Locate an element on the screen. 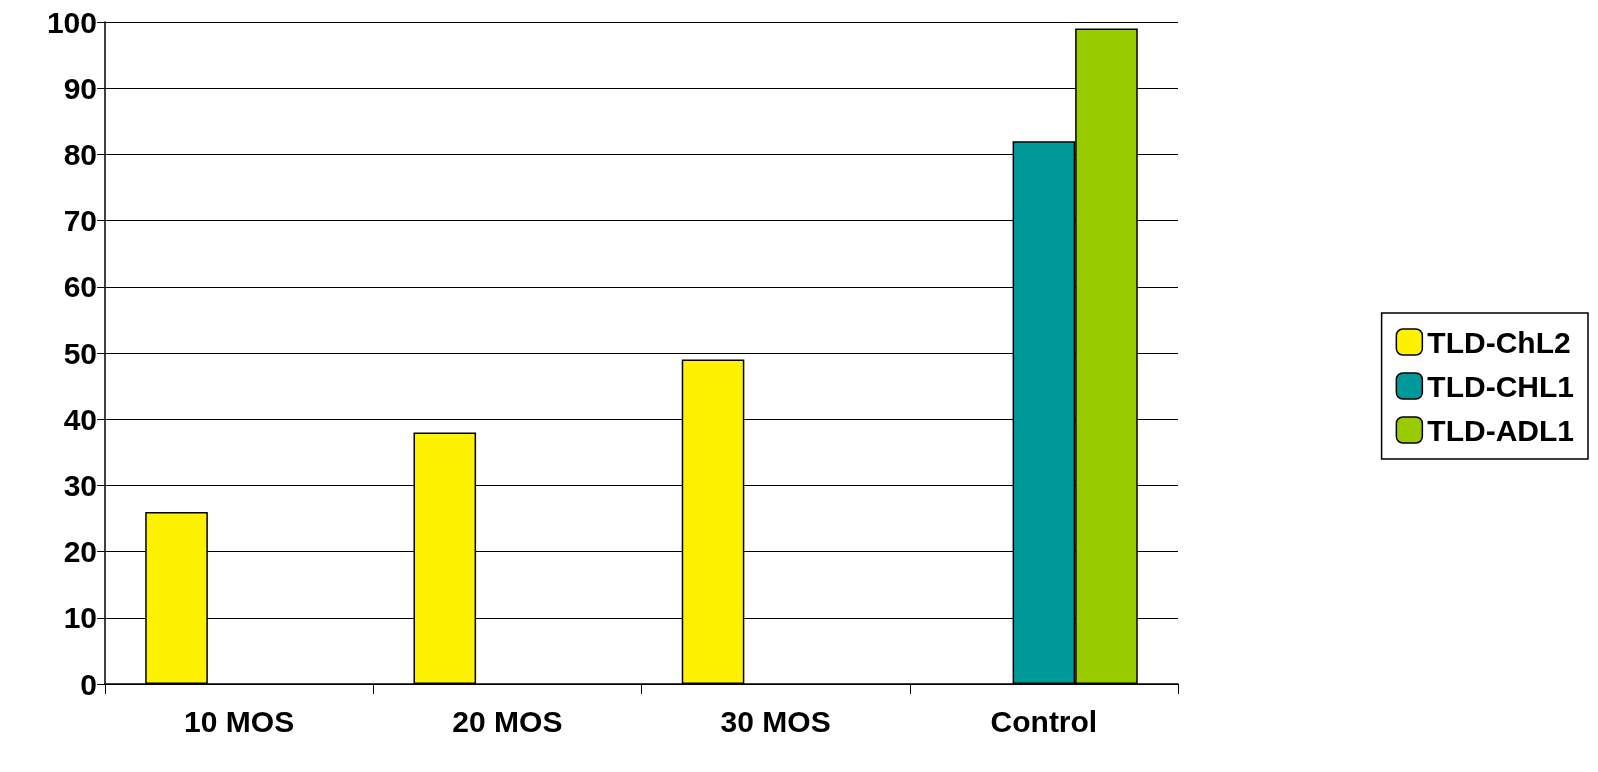  x-tick-label: 10 MOS is located at coordinates (239, 721).